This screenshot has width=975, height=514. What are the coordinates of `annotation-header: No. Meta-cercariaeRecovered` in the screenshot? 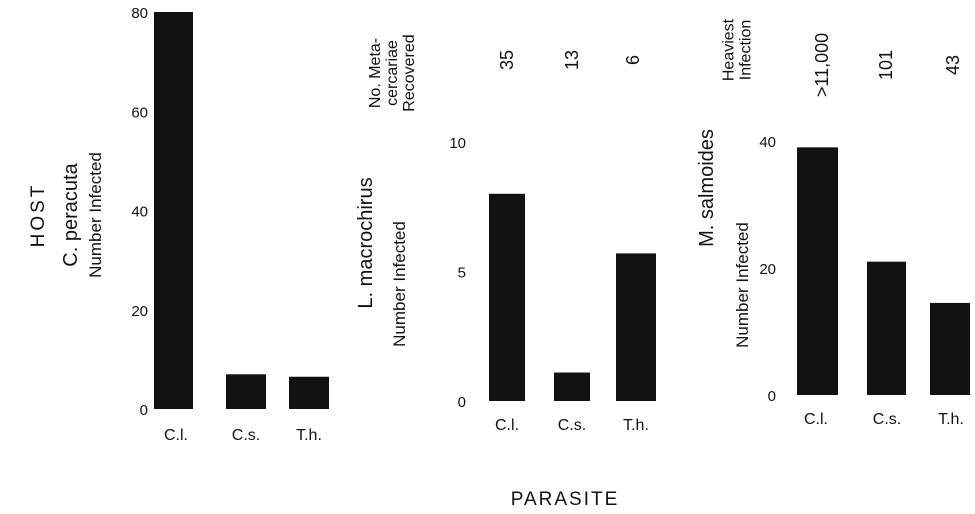 It's located at (392, 72).